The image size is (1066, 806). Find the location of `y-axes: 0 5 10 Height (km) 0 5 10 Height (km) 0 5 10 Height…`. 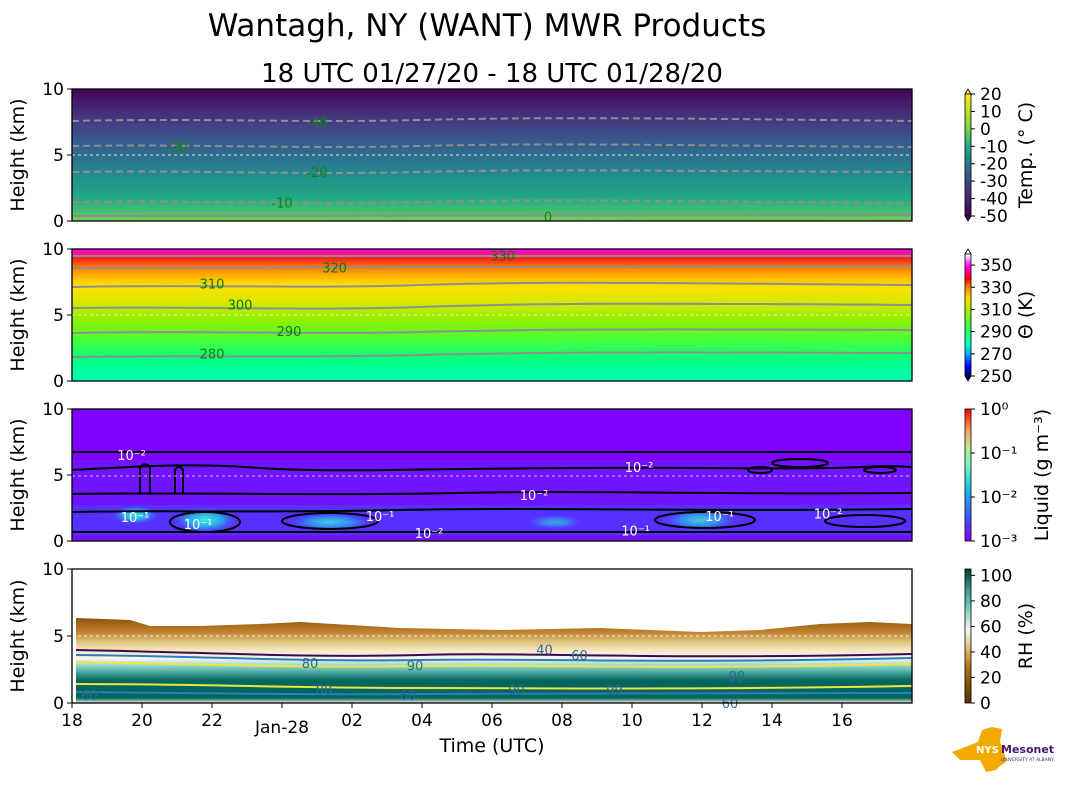

y-axes: 0 5 10 Height (km) 0 5 10 Height (km) 0 5 10 Height… is located at coordinates (39, 397).